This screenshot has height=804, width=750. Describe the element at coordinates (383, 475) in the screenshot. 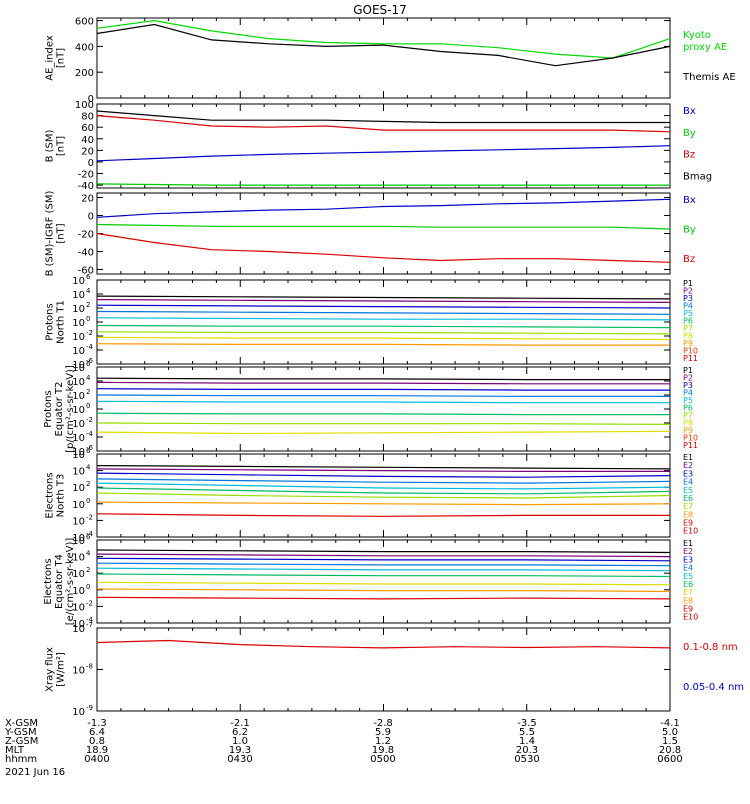

I see `series-line-e3` at that location.